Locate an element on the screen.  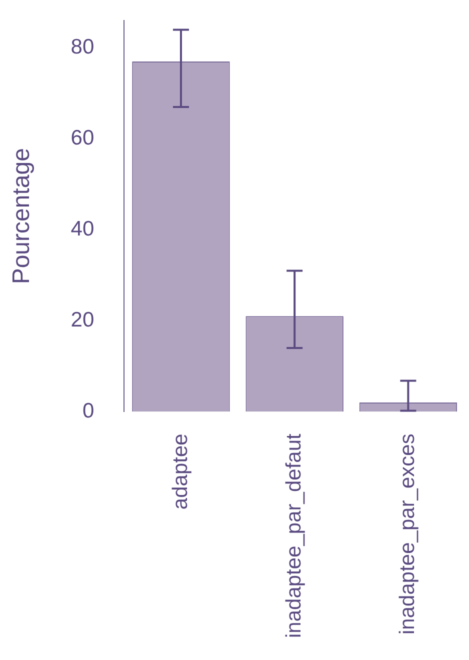
y-tick-label: 60 is located at coordinates (82, 138).